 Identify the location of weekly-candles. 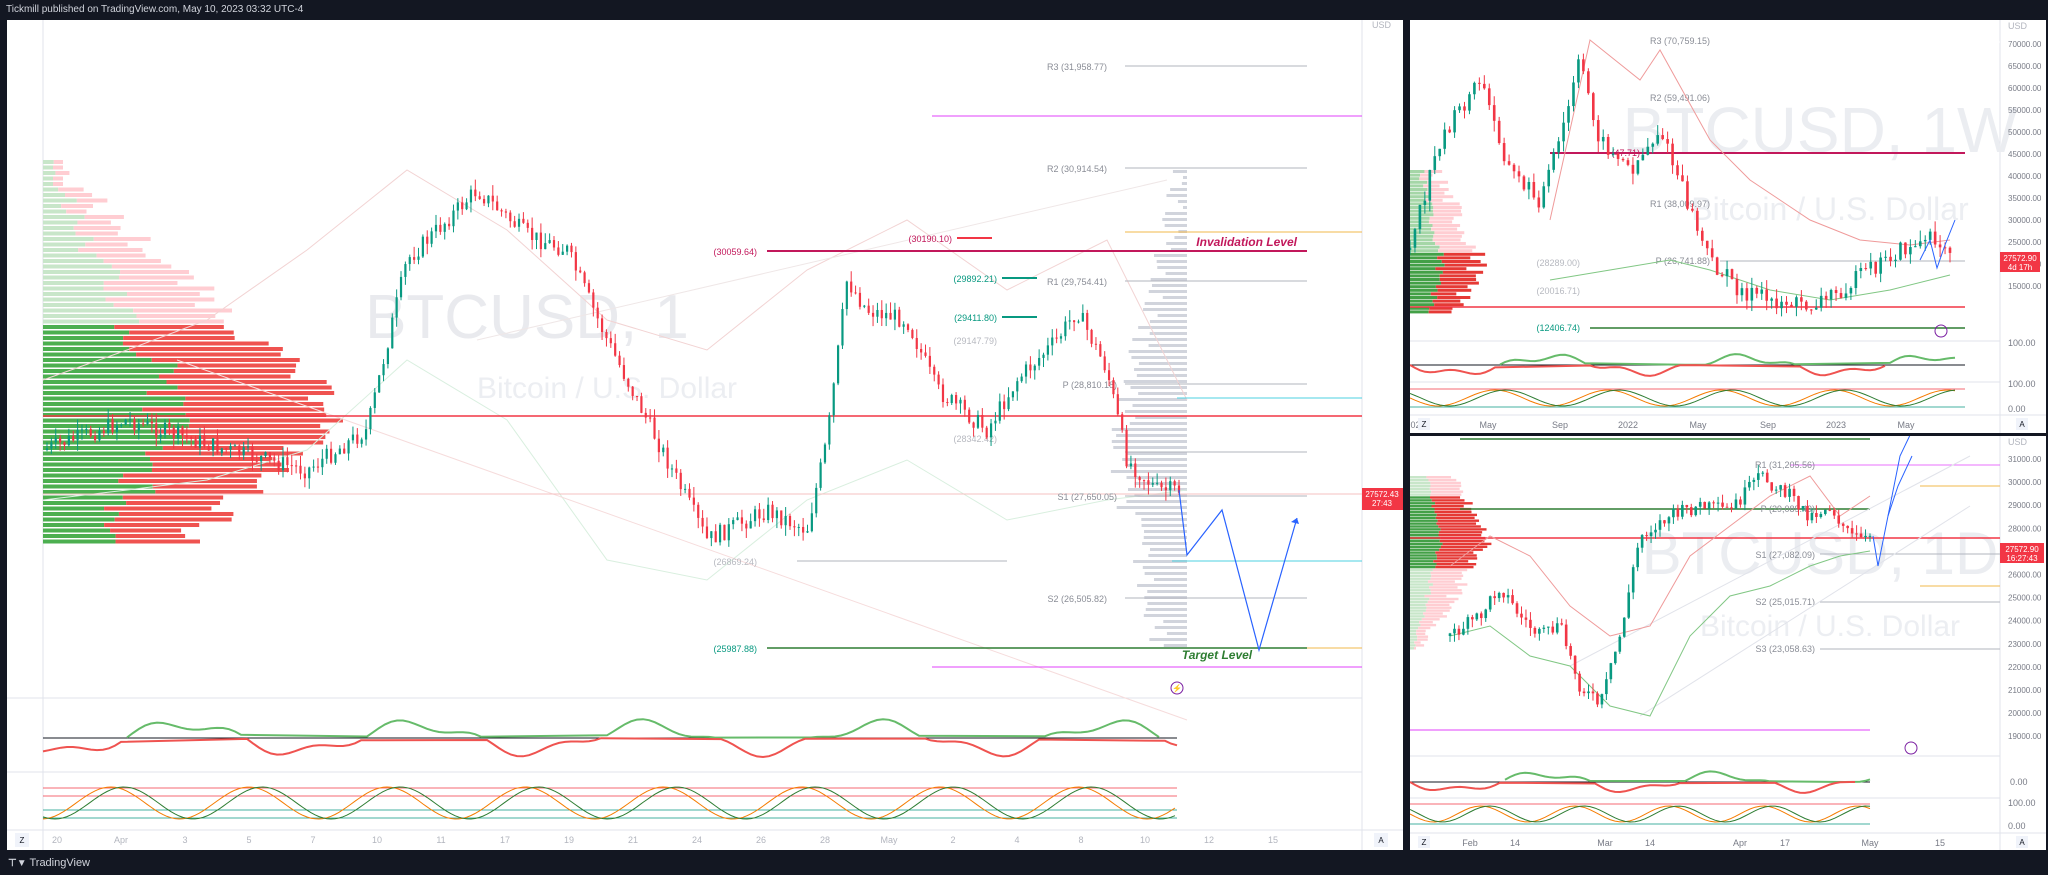
(1681, 185).